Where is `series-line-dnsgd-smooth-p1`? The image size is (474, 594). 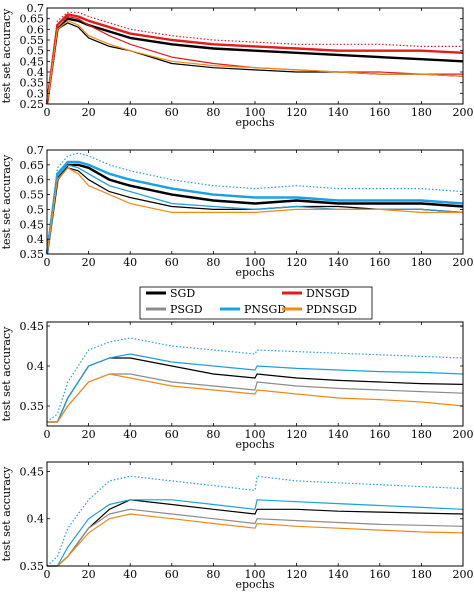 series-line-dnsgd-smooth-p1 is located at coordinates (254, 59).